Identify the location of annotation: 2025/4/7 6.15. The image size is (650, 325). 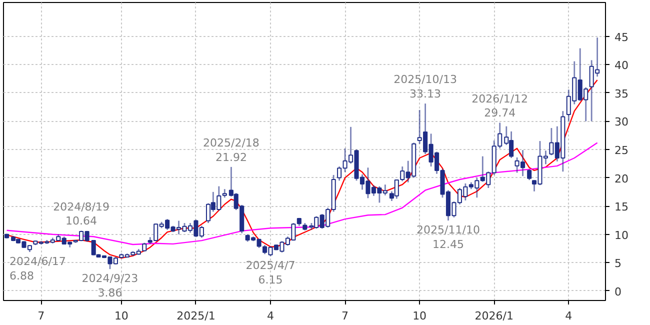
(271, 272).